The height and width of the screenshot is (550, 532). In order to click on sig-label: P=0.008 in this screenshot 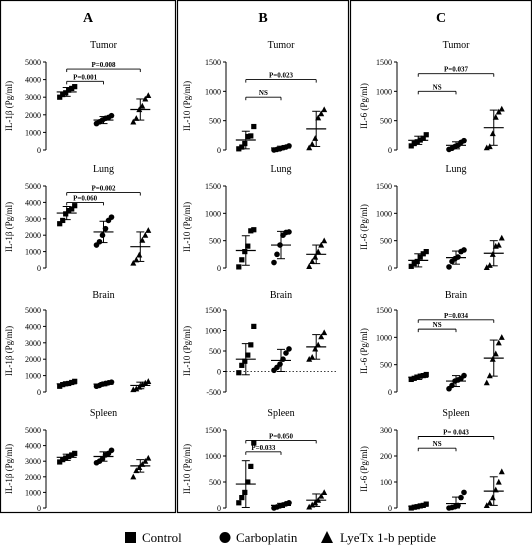, I will do `click(103, 65)`.